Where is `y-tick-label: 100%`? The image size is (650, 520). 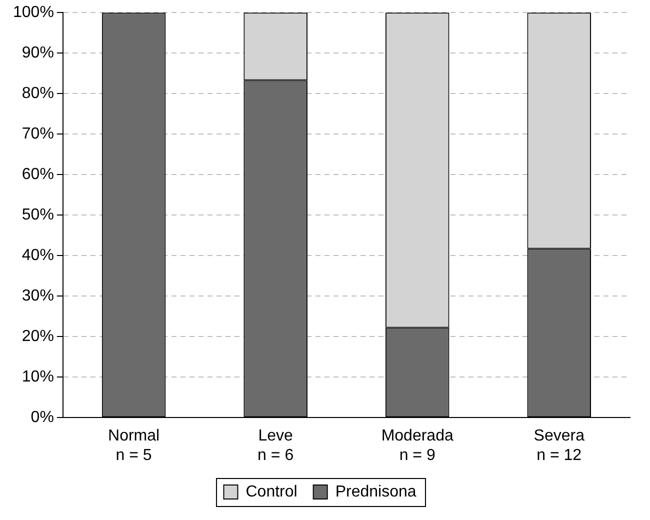 y-tick-label: 100% is located at coordinates (33, 13).